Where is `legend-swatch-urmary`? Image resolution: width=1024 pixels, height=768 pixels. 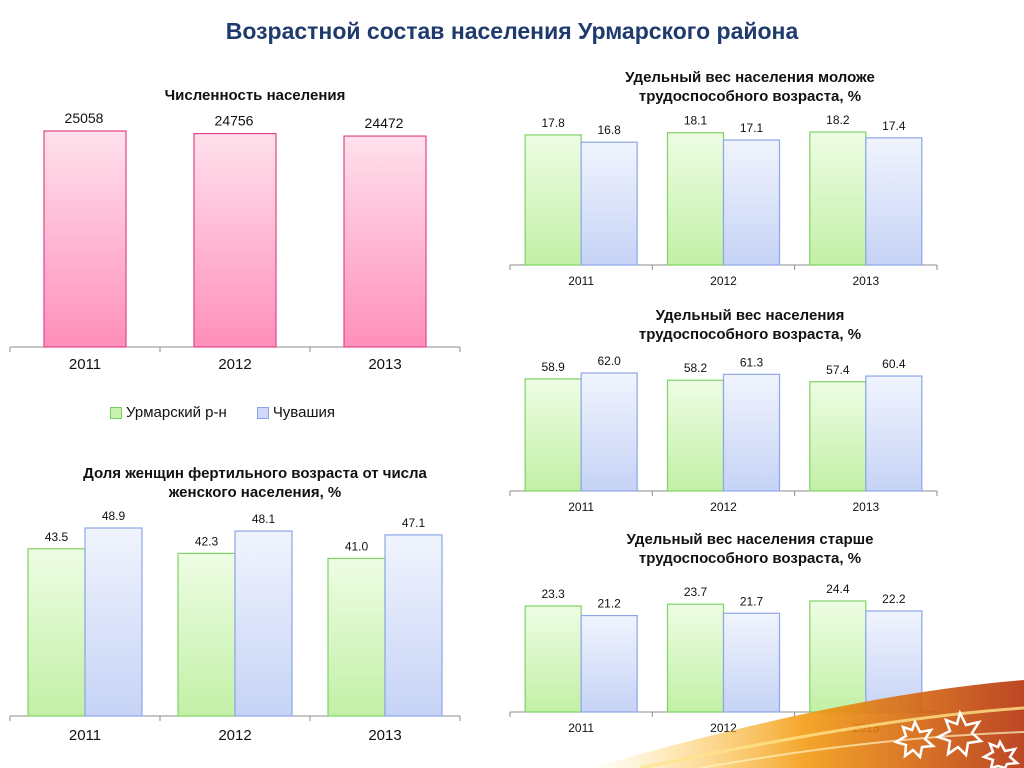
legend-swatch-urmary is located at coordinates (116, 412).